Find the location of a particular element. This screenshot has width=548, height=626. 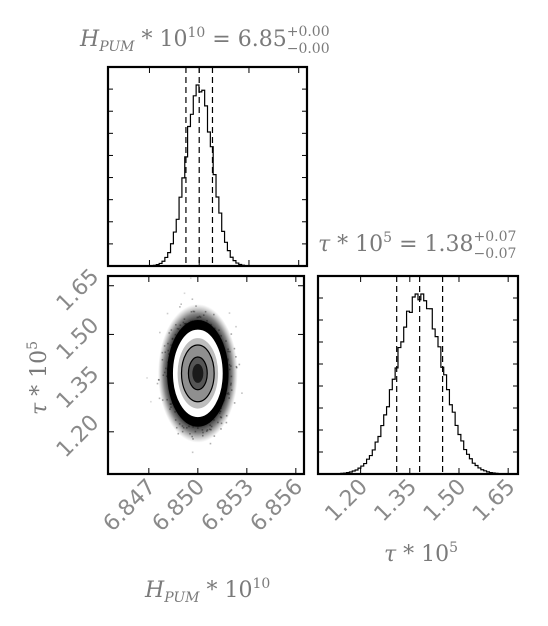

tau-x-tick-label: 1.50 is located at coordinates (445, 501).